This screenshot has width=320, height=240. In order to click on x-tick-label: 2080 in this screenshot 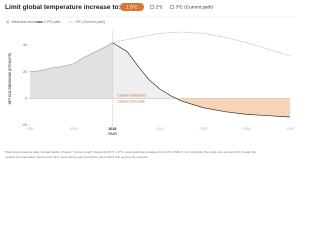, I will do `click(247, 129)`.